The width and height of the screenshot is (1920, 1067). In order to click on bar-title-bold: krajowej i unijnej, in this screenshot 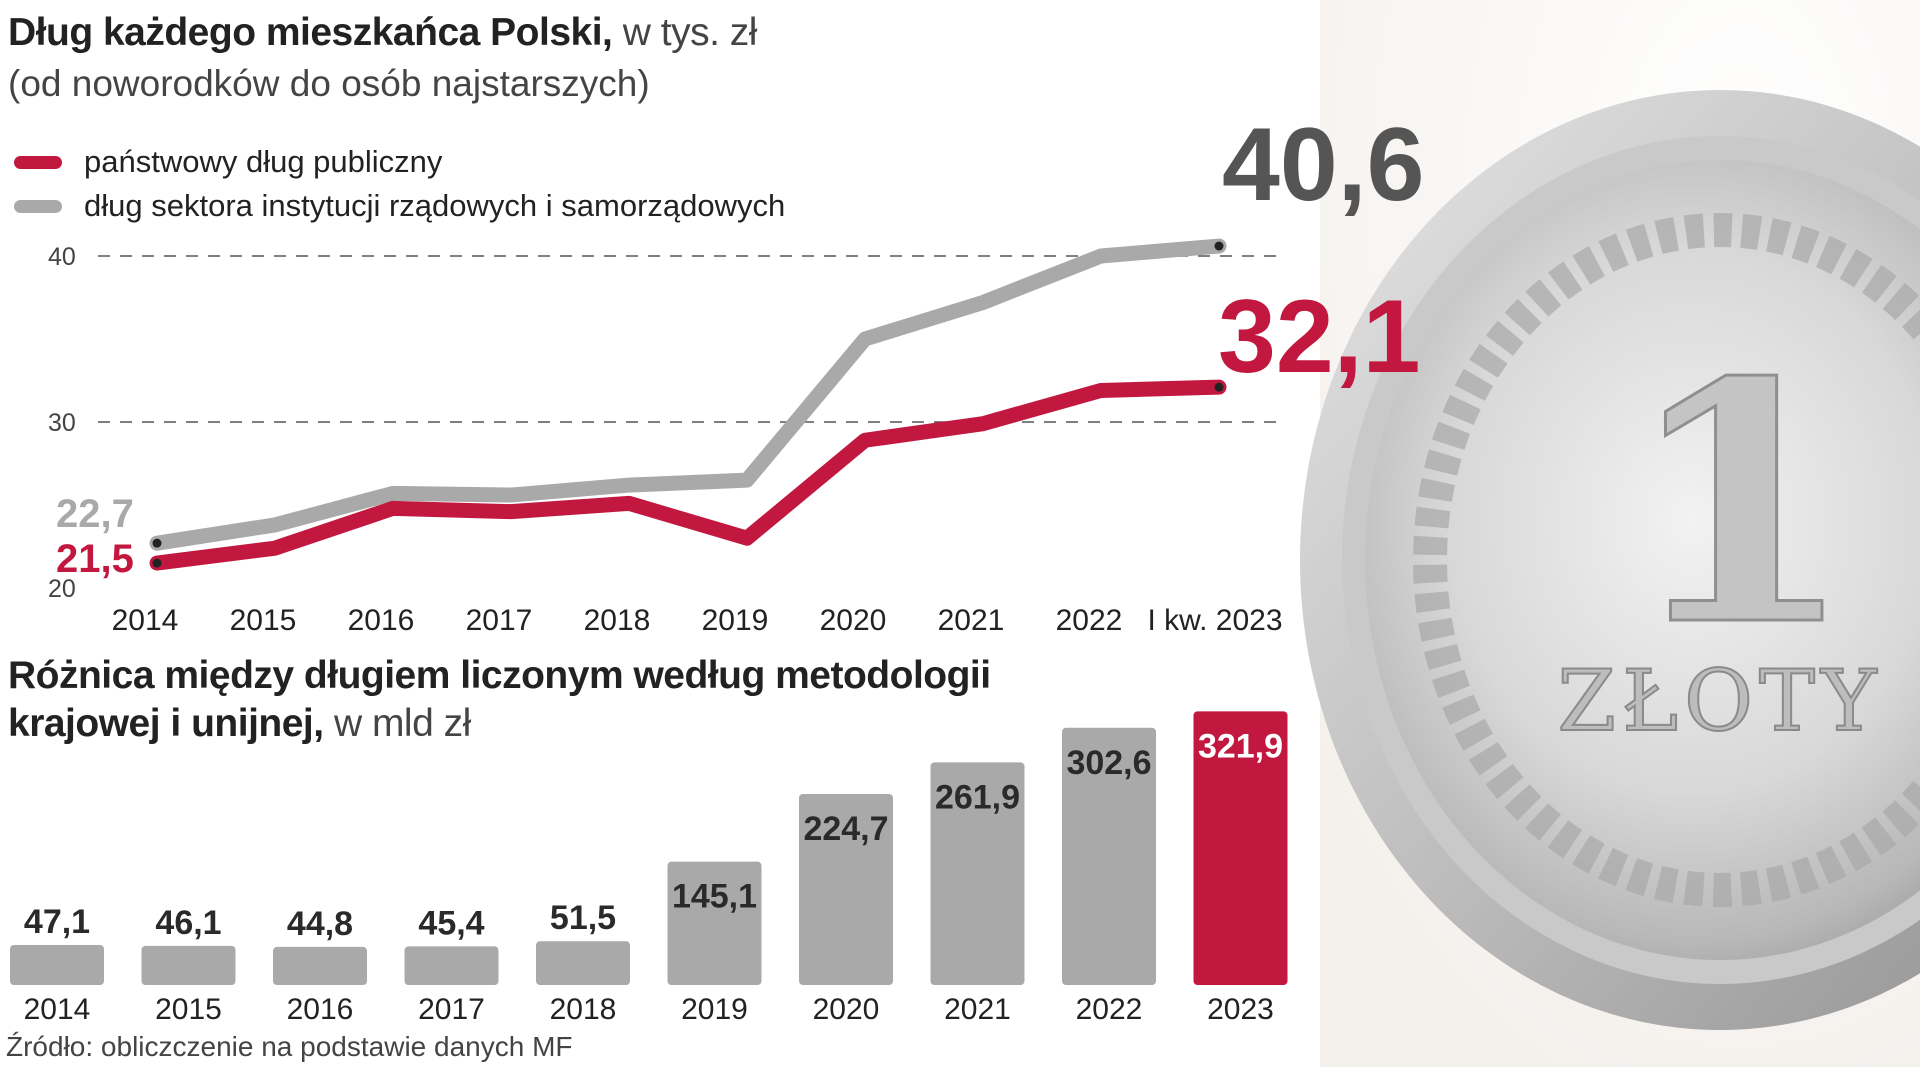, I will do `click(166, 723)`.